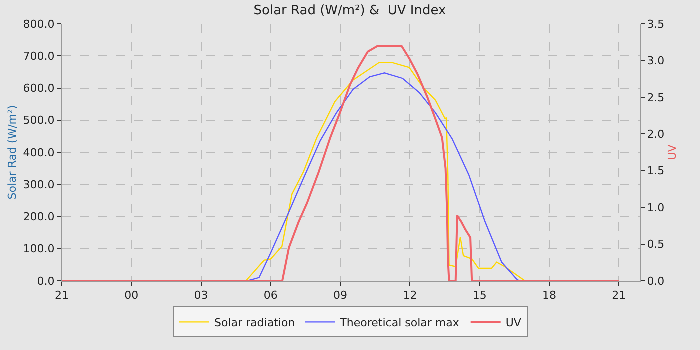 This screenshot has width=700, height=350. Describe the element at coordinates (656, 61) in the screenshot. I see `y2-tick-label: 3.0` at that location.